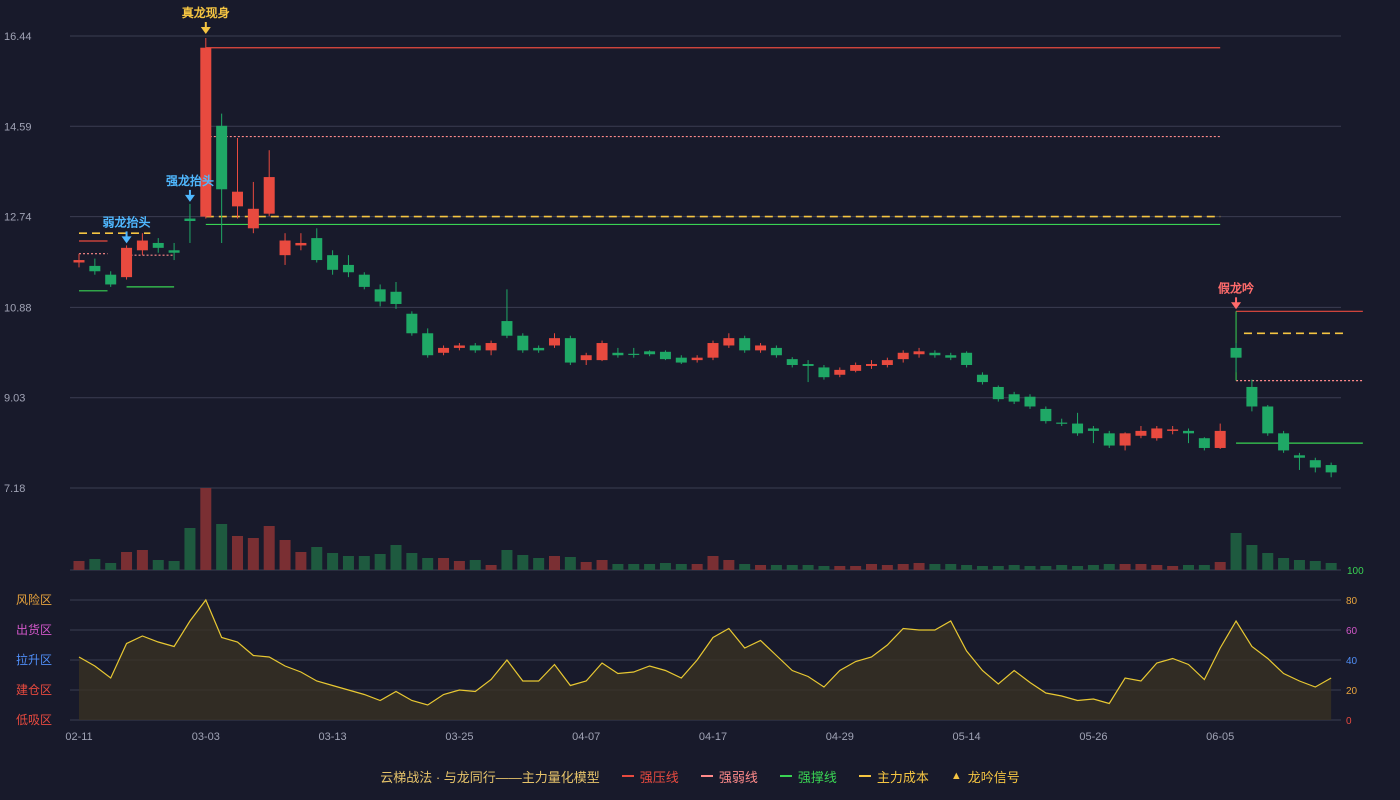 The height and width of the screenshot is (800, 1400). Describe the element at coordinates (1236, 287) in the screenshot. I see `signal-label: 假龙吟` at that location.